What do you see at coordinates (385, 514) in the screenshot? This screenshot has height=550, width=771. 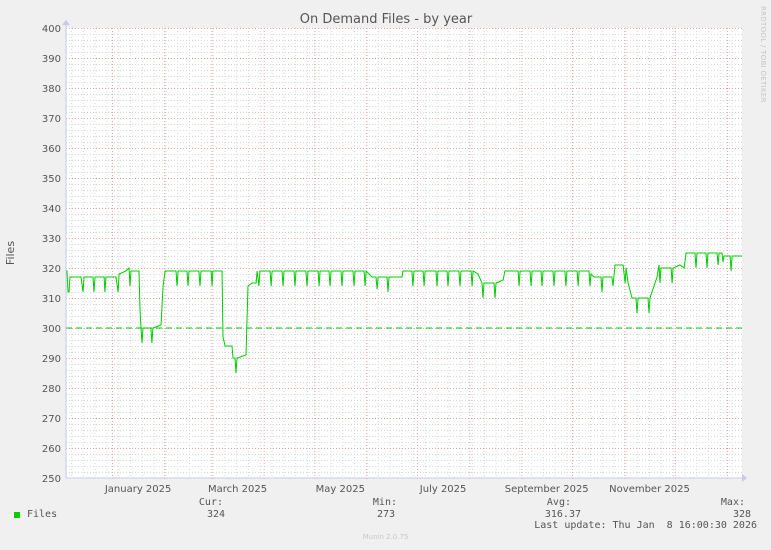 I see `legend-min-value: 273` at bounding box center [385, 514].